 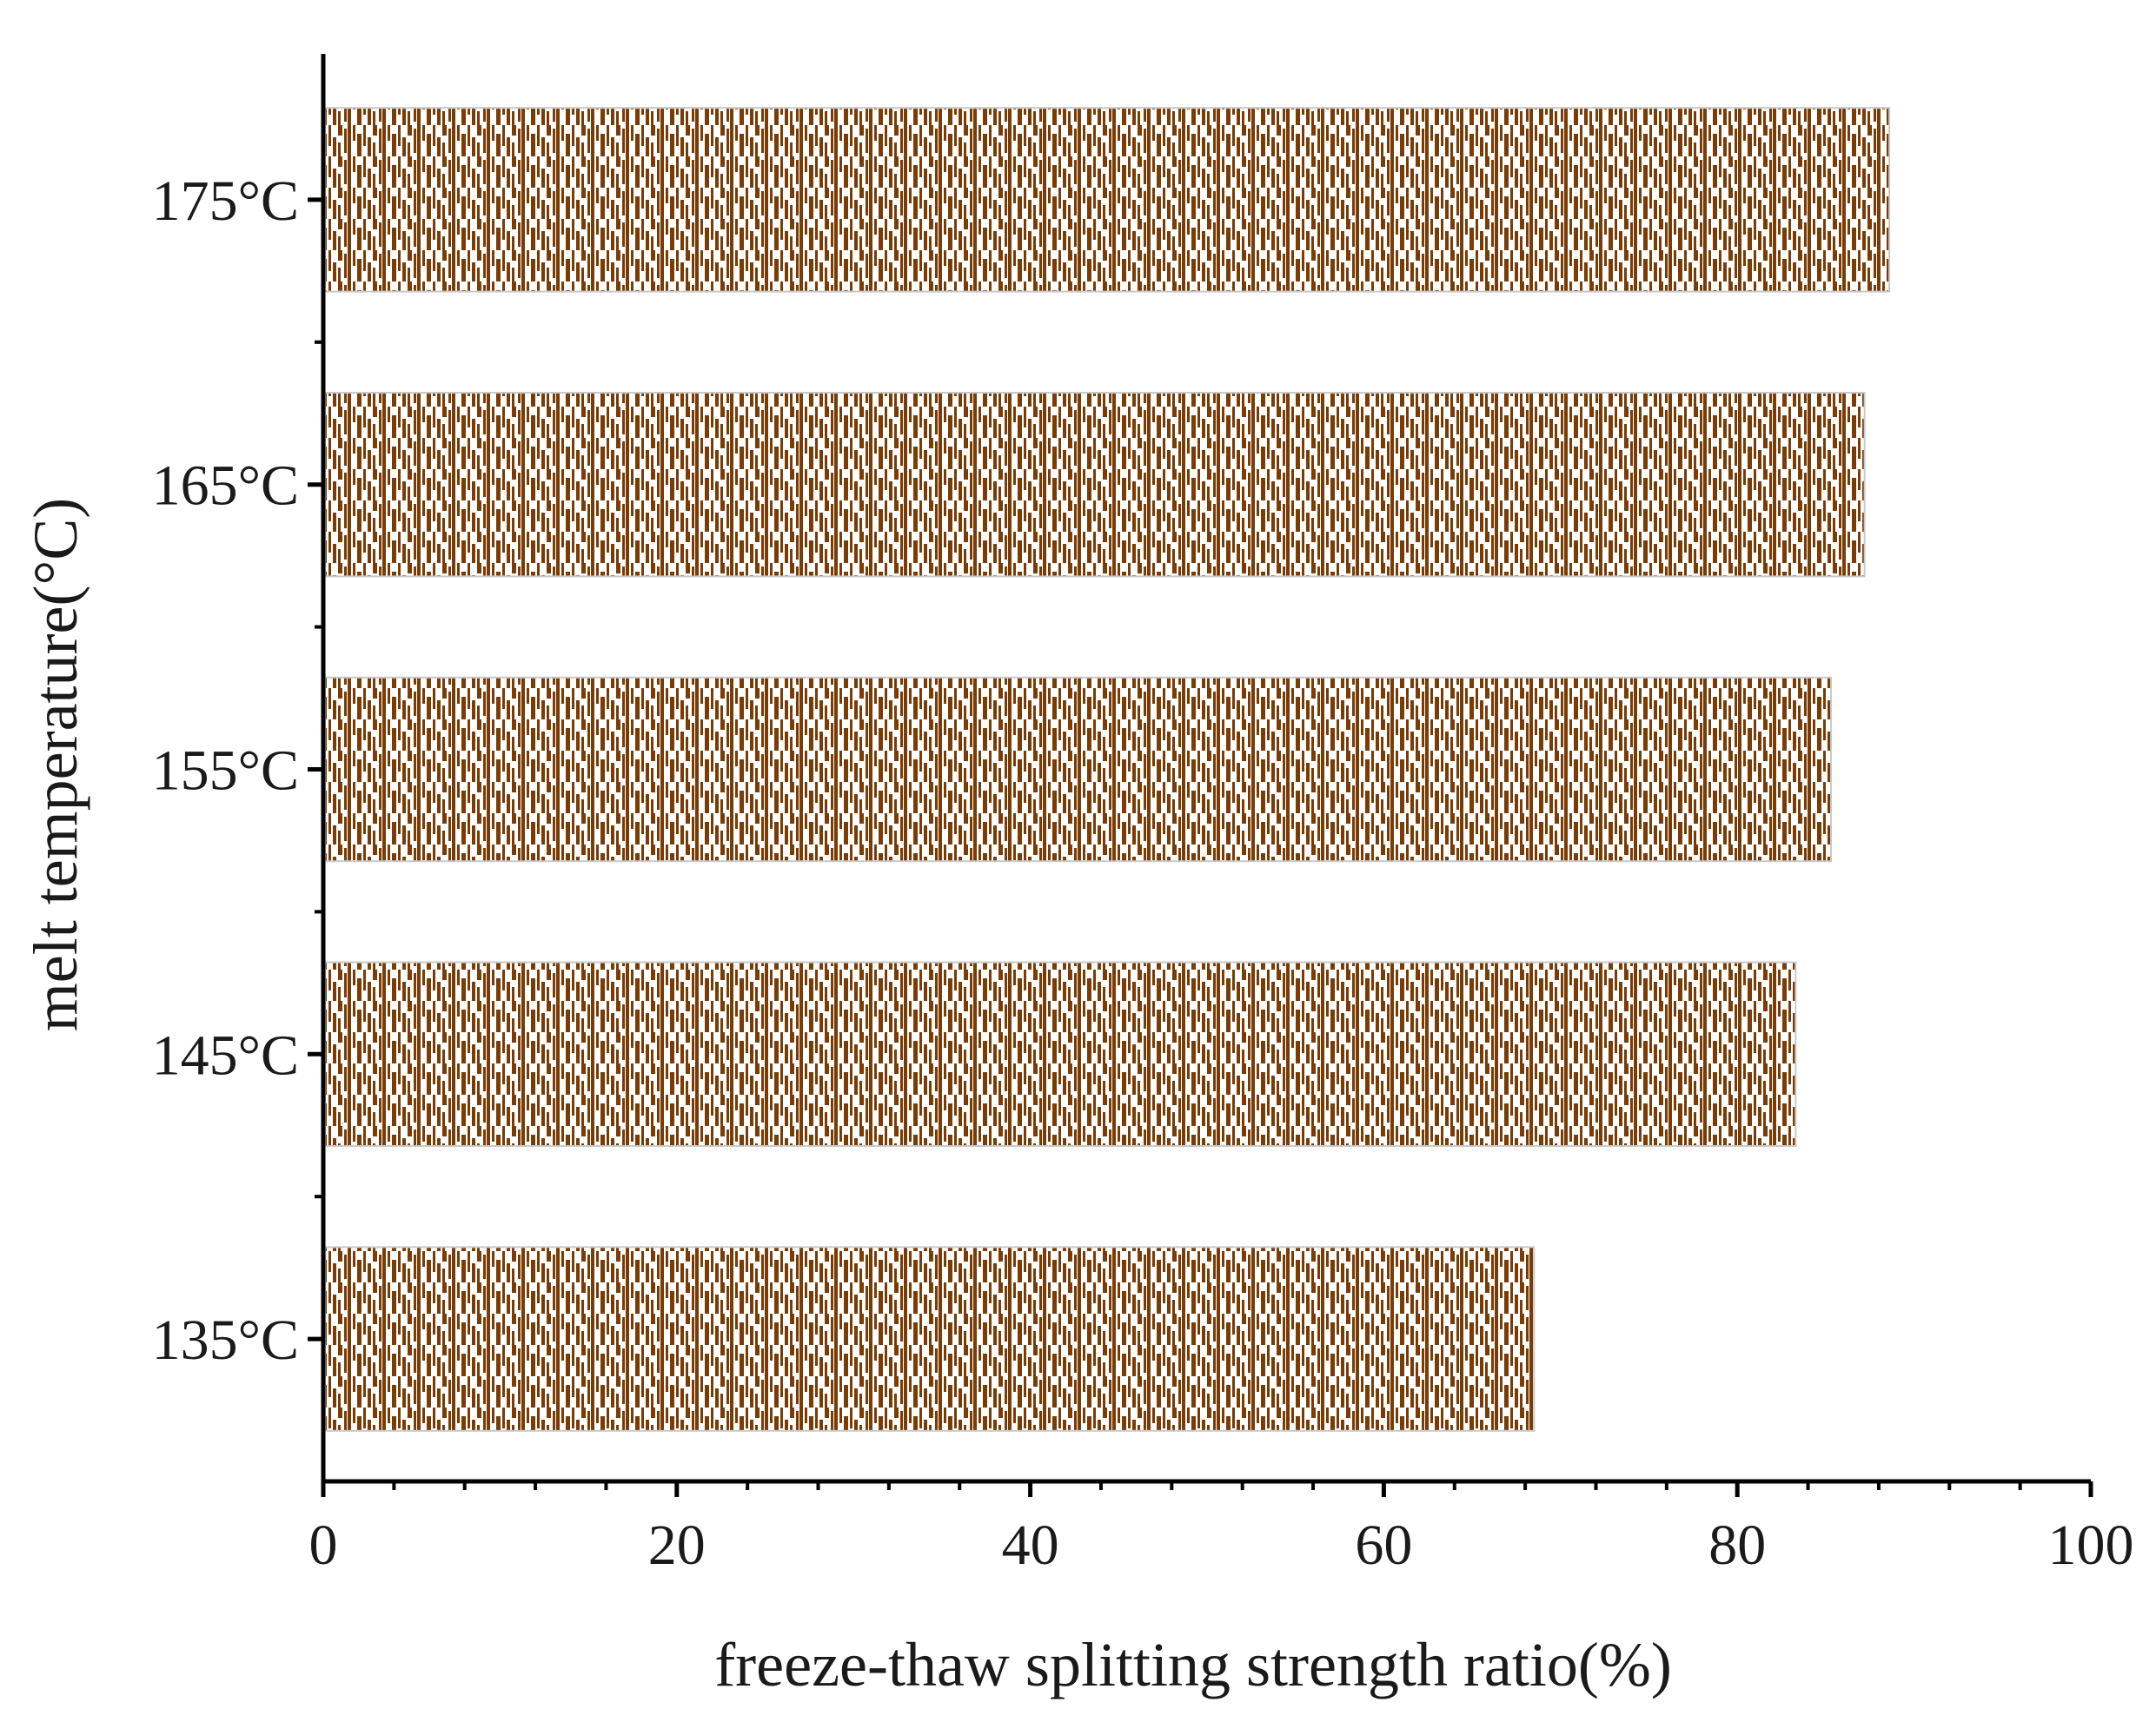 What do you see at coordinates (1384, 1545) in the screenshot?
I see `x-tick-label: 60` at bounding box center [1384, 1545].